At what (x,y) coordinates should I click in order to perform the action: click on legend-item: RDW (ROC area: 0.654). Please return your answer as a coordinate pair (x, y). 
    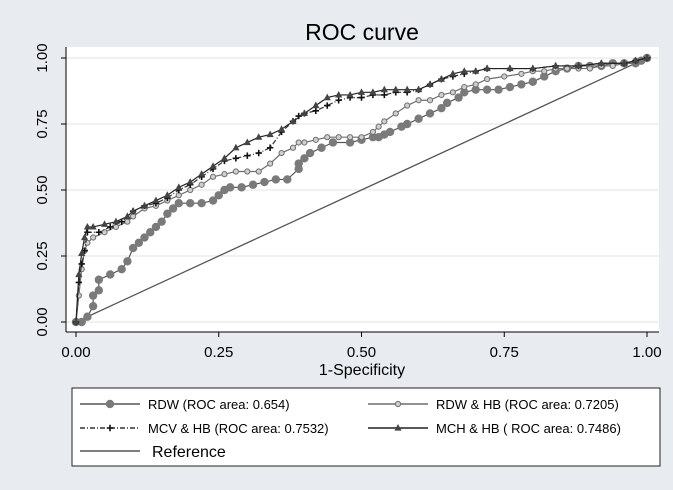
    Looking at the image, I should click on (185, 404).